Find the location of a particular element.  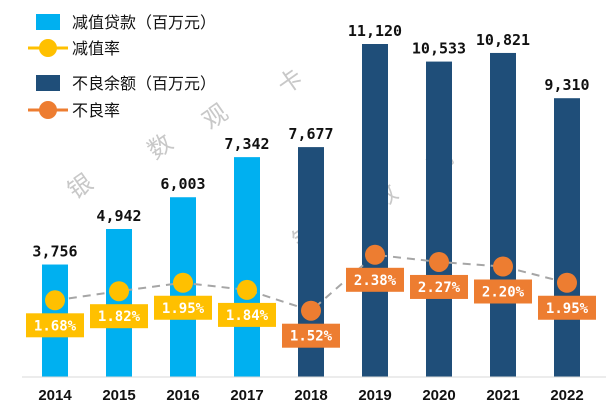

rate-value-label-2022: 1.95% is located at coordinates (567, 309).